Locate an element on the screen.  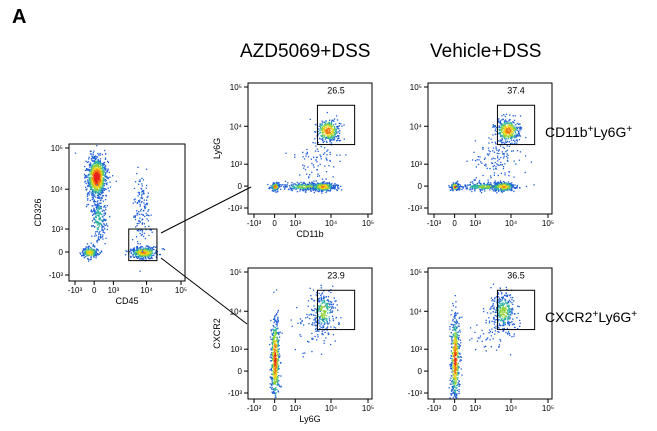
y-tick-label: 10⁴ is located at coordinates (416, 126).